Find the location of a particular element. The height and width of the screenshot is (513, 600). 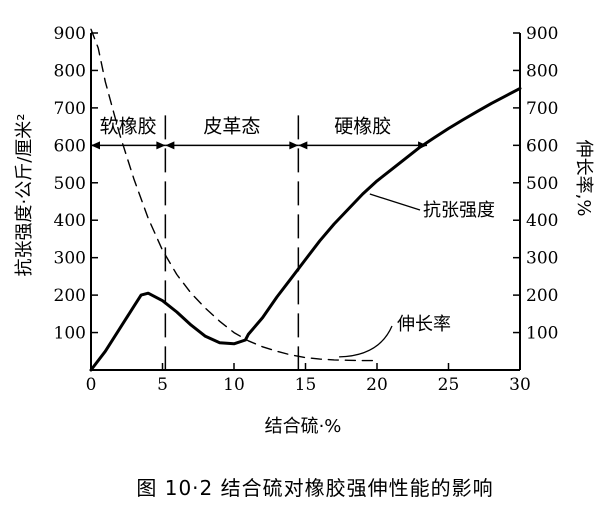

y-left-tick-label: 800 is located at coordinates (70, 71).